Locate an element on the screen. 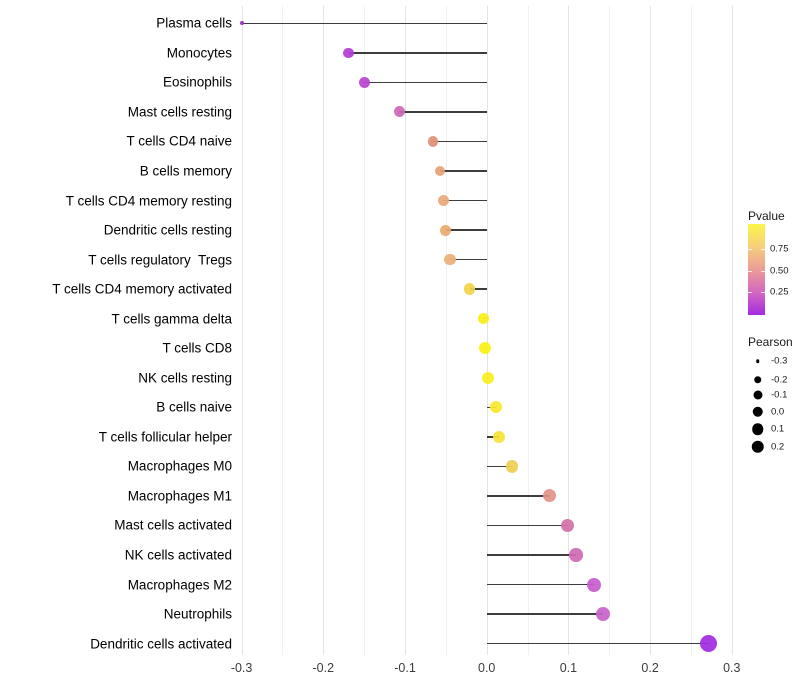 Image resolution: width=800 pixels, height=700 pixels. pearson-legend-title: Pearson is located at coordinates (770, 342).